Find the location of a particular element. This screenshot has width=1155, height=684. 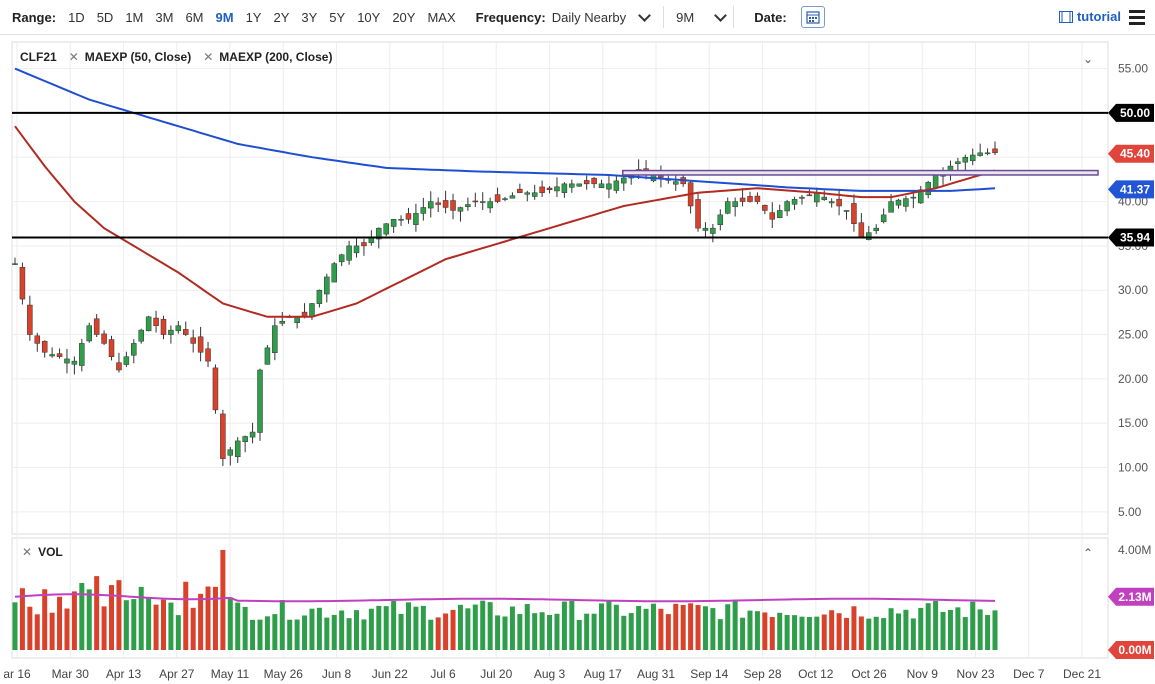

x-tick-label: ar 16 is located at coordinates (17, 674).